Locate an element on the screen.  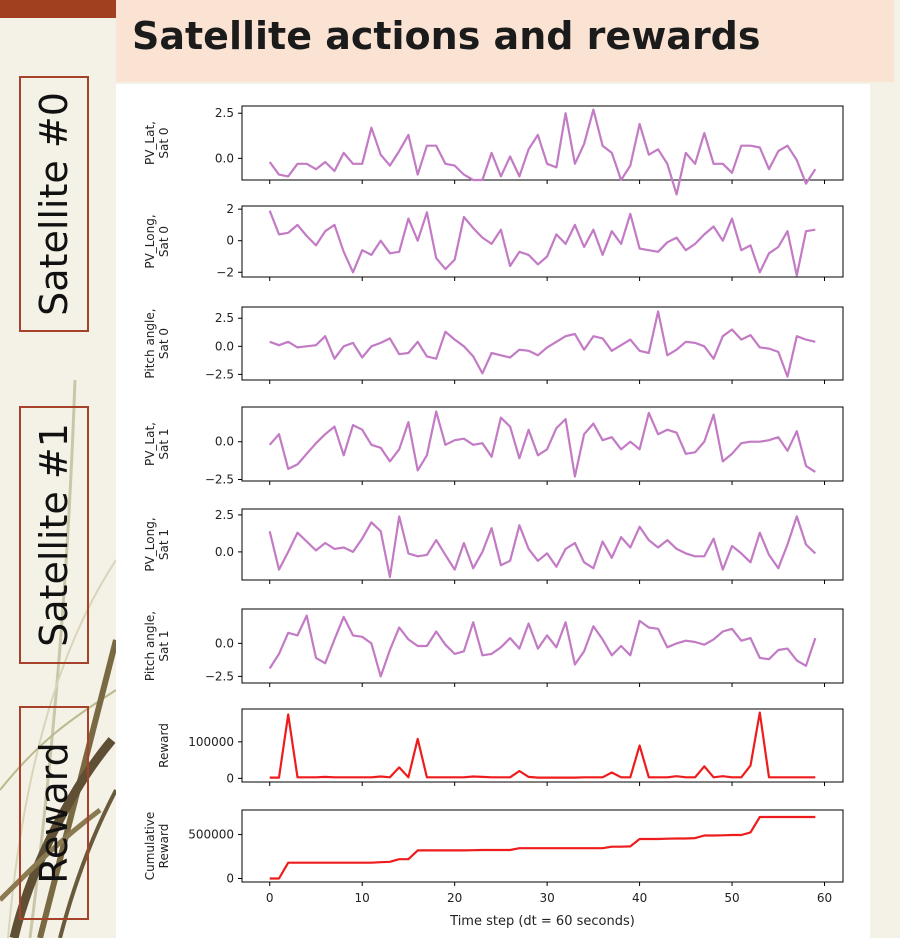
y-tick-label: 100000 is located at coordinates (211, 742).